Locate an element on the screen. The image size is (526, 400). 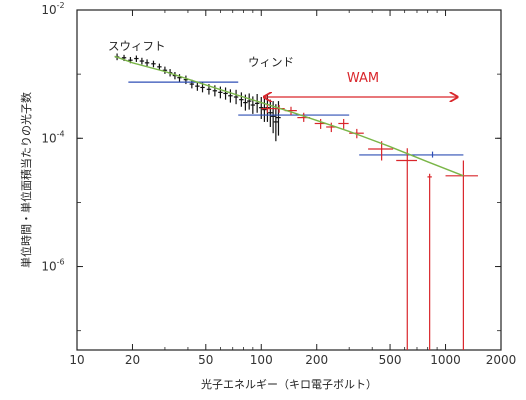
x-tick-label: 500 is located at coordinates (390, 360).